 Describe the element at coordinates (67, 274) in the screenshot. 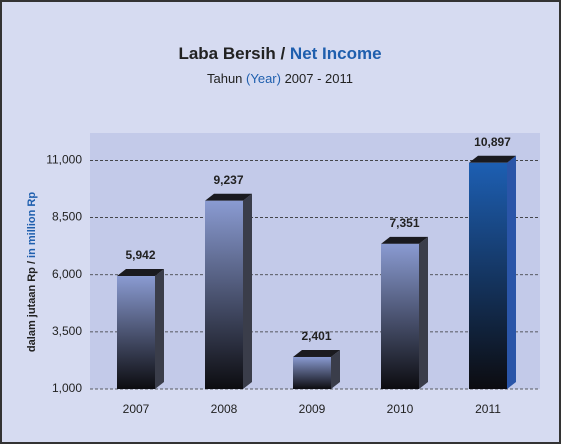

I see `y-tick-label: 6,000` at that location.